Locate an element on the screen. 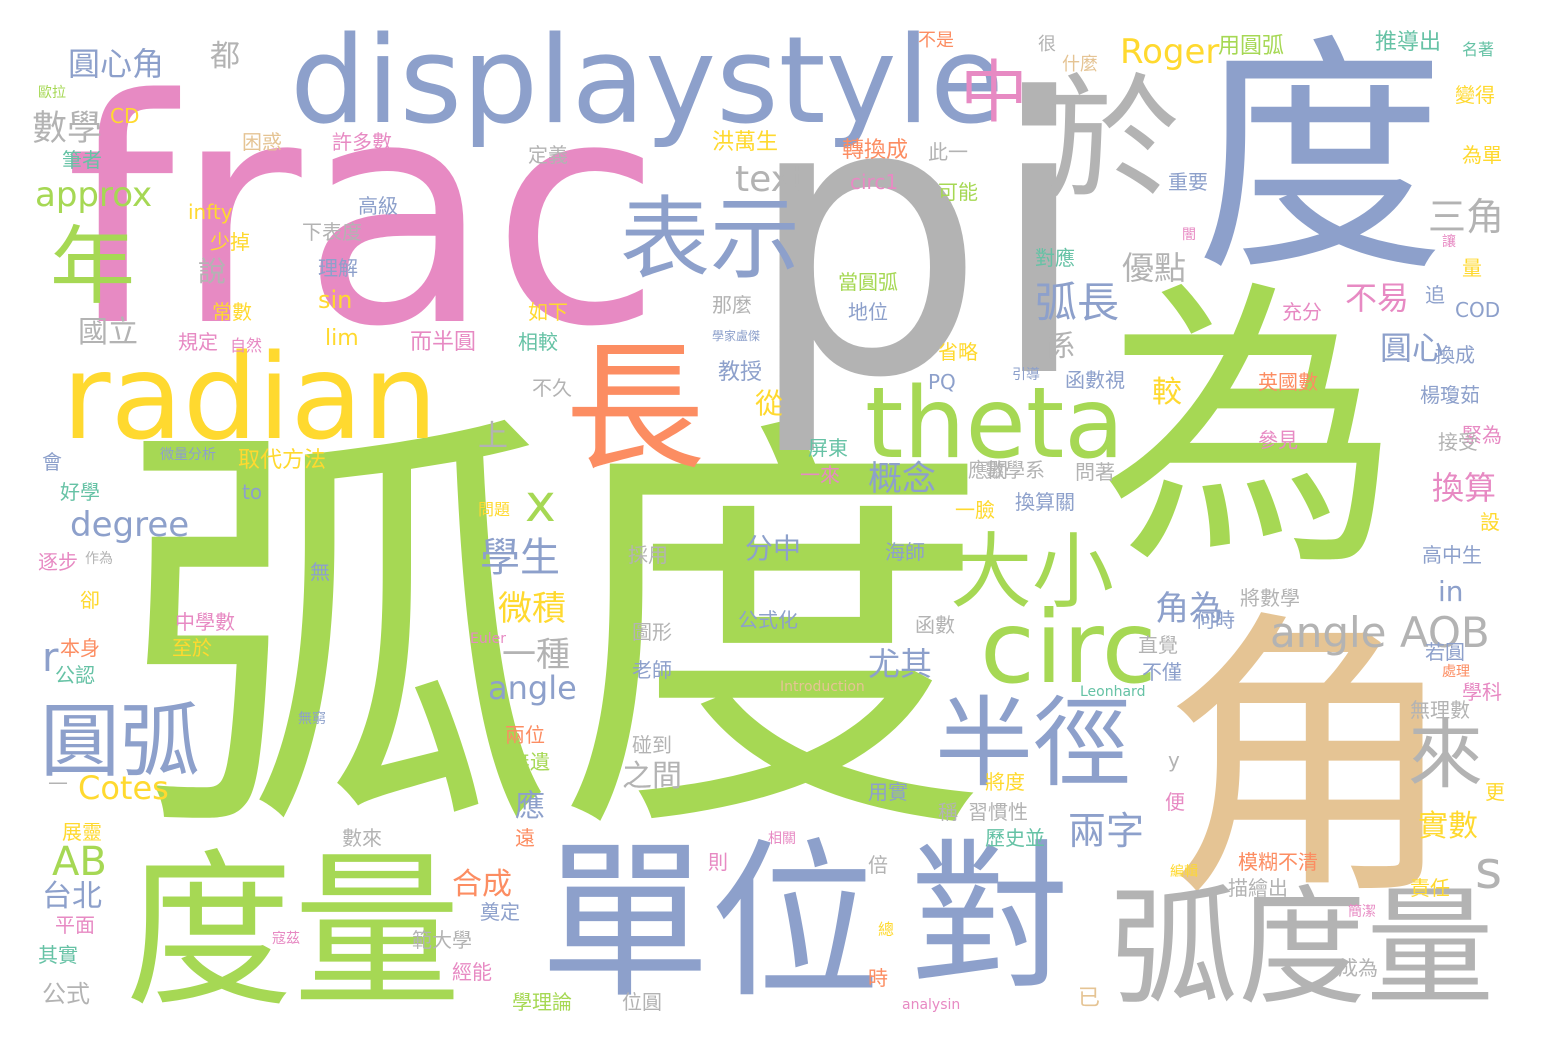 Image resolution: width=1548 pixels, height=1052 pixels. word-geng: 更 is located at coordinates (1495, 792).